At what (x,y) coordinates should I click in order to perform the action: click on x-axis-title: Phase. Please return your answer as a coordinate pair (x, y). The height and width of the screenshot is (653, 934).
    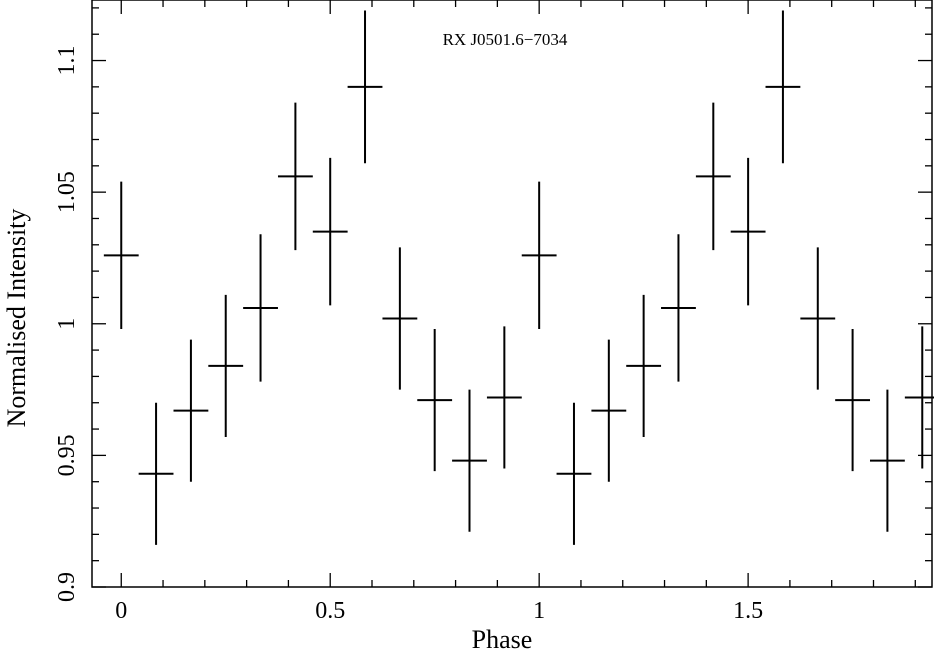
    Looking at the image, I should click on (502, 639).